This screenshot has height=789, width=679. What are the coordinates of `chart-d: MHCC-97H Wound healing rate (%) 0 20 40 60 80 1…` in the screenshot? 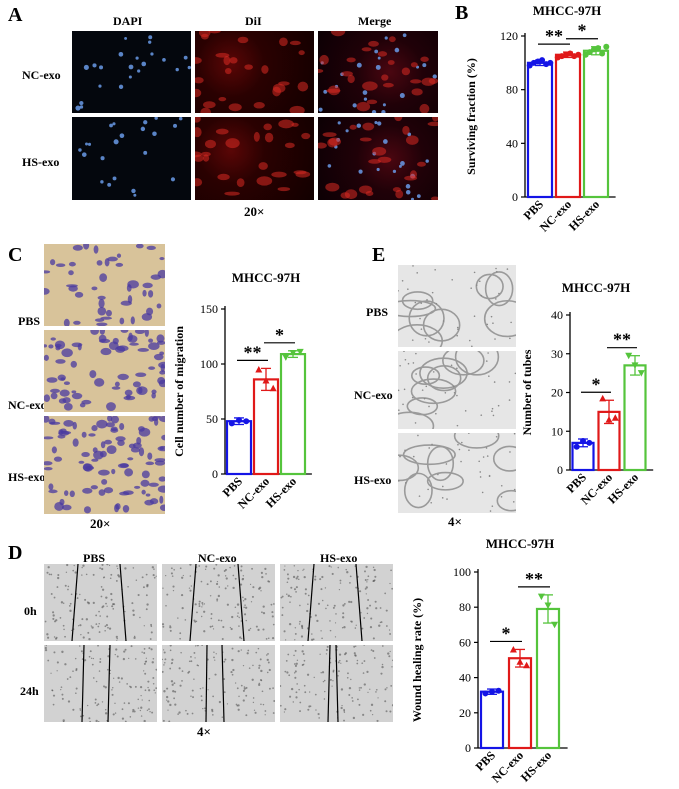 It's located at (489, 660).